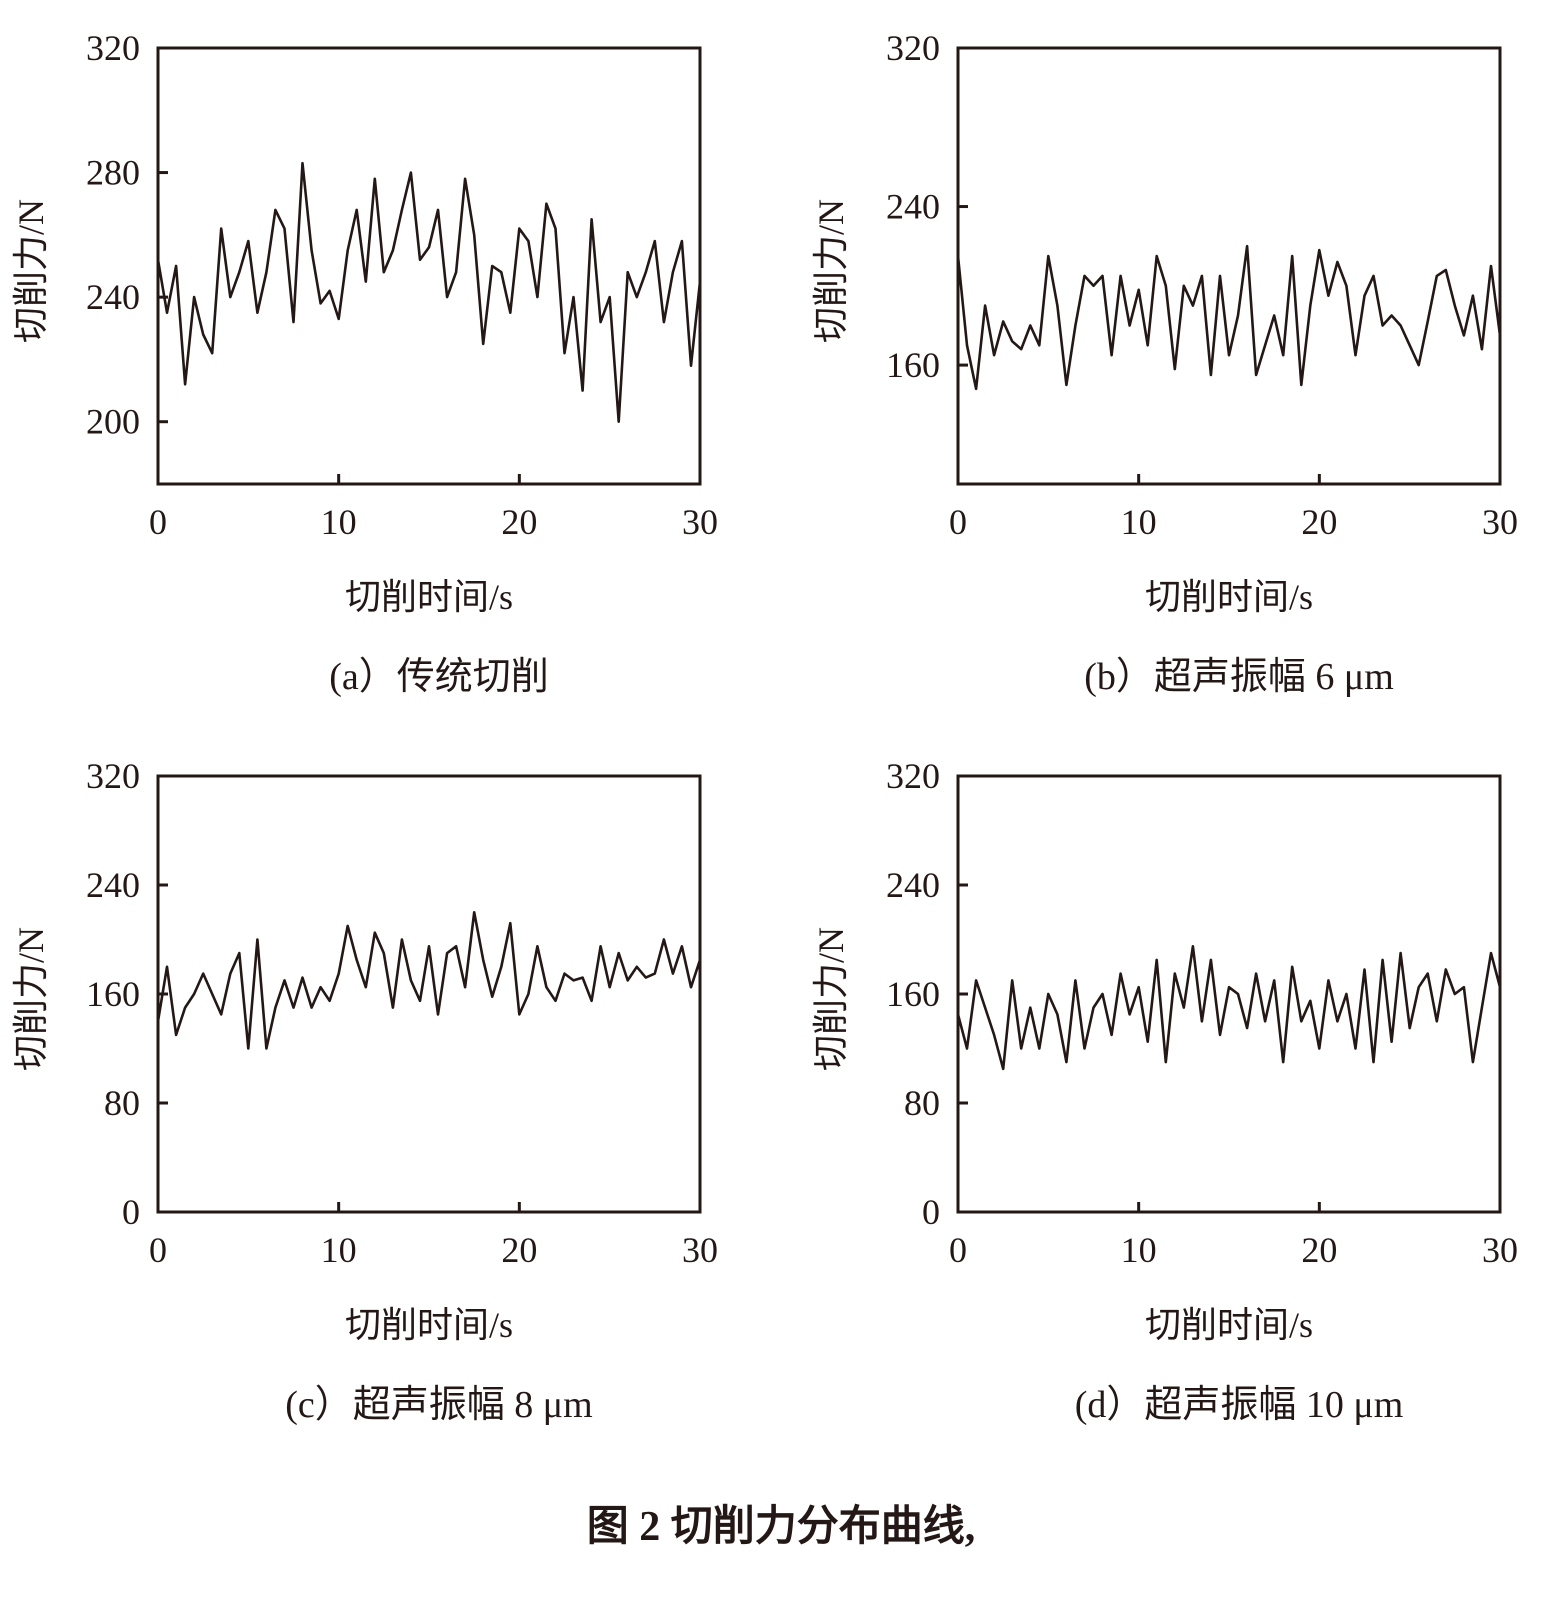  Describe the element at coordinates (113, 173) in the screenshot. I see `y-tick-label: 280` at that location.